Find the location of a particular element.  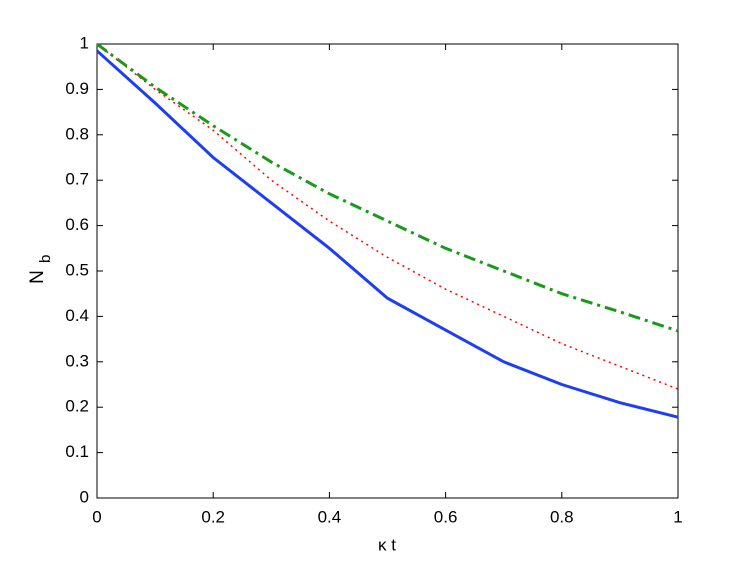

y-tick-label: 0.9 is located at coordinates (77, 88).